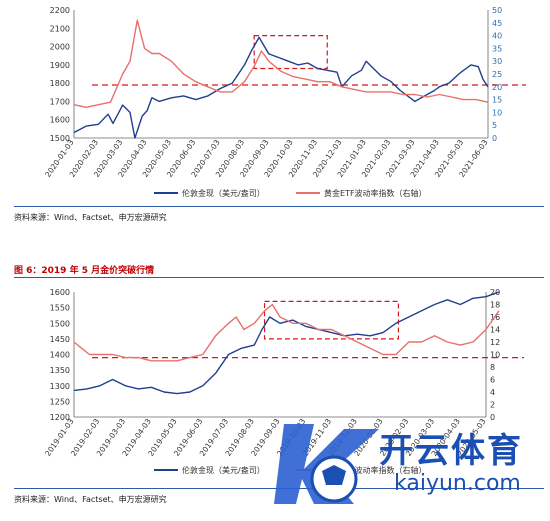  I want to click on right-tick-label: 30, so click(497, 61).